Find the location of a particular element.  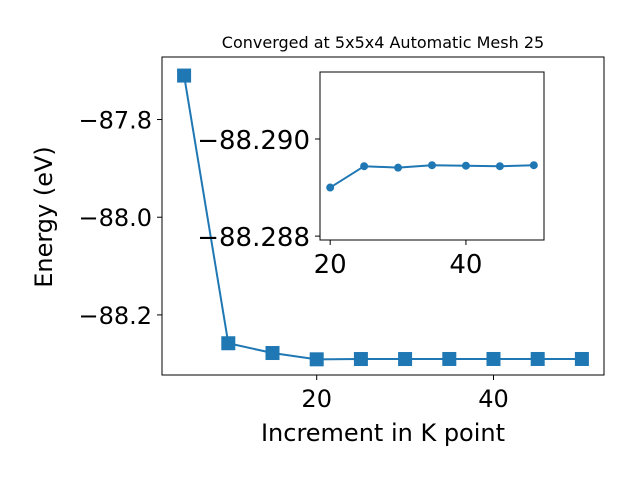

y-axis-label: Energy (eV) is located at coordinates (44, 217).